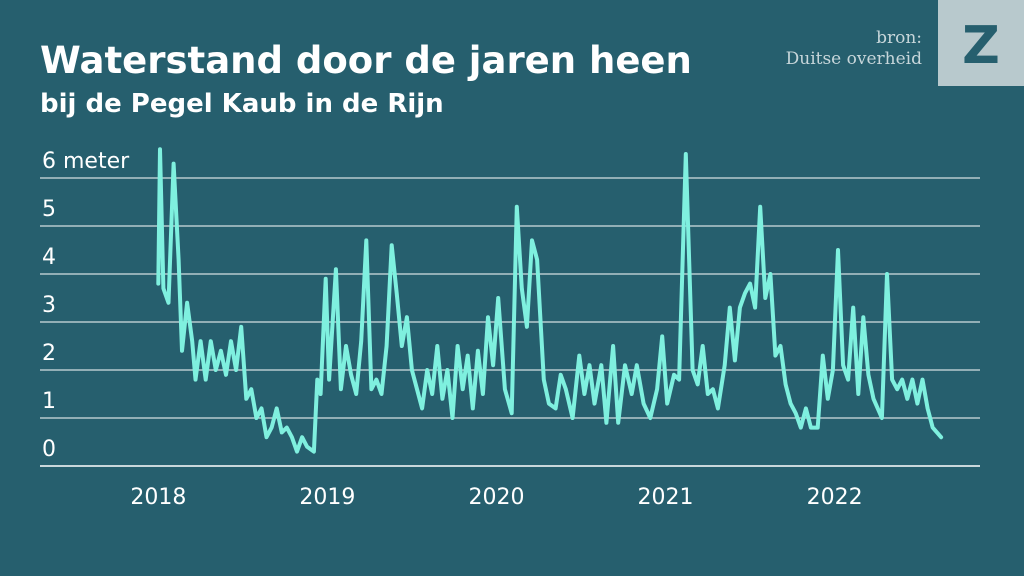 The width and height of the screenshot is (1024, 576). I want to click on logo-box, so click(981, 43).